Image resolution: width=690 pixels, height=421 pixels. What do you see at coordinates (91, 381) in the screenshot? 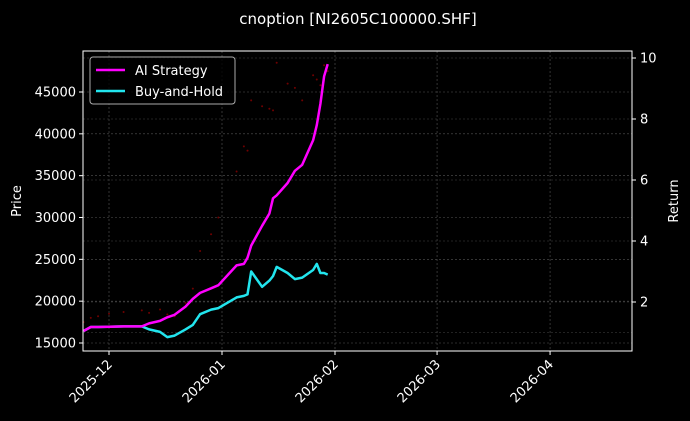
I see `x-tick-label: 2025-12` at bounding box center [91, 381].